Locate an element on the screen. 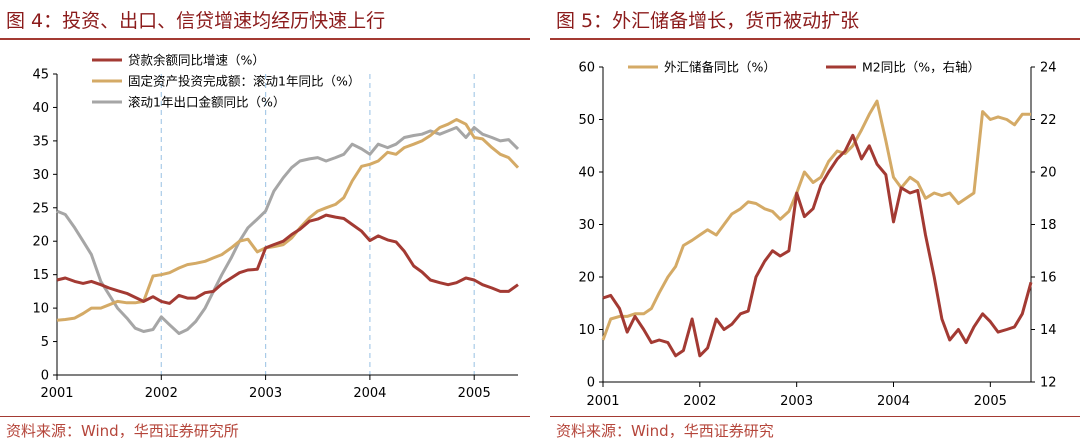 The image size is (1080, 448). figure-4-title: 图 4：投资、出口、信贷增速均经历快速上行 is located at coordinates (196, 21).